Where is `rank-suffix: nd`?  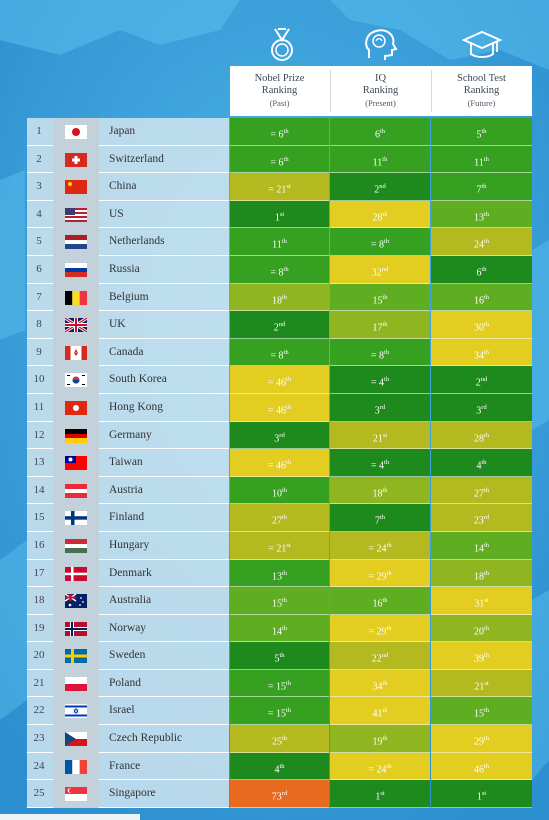 rank-suffix: nd is located at coordinates (282, 325).